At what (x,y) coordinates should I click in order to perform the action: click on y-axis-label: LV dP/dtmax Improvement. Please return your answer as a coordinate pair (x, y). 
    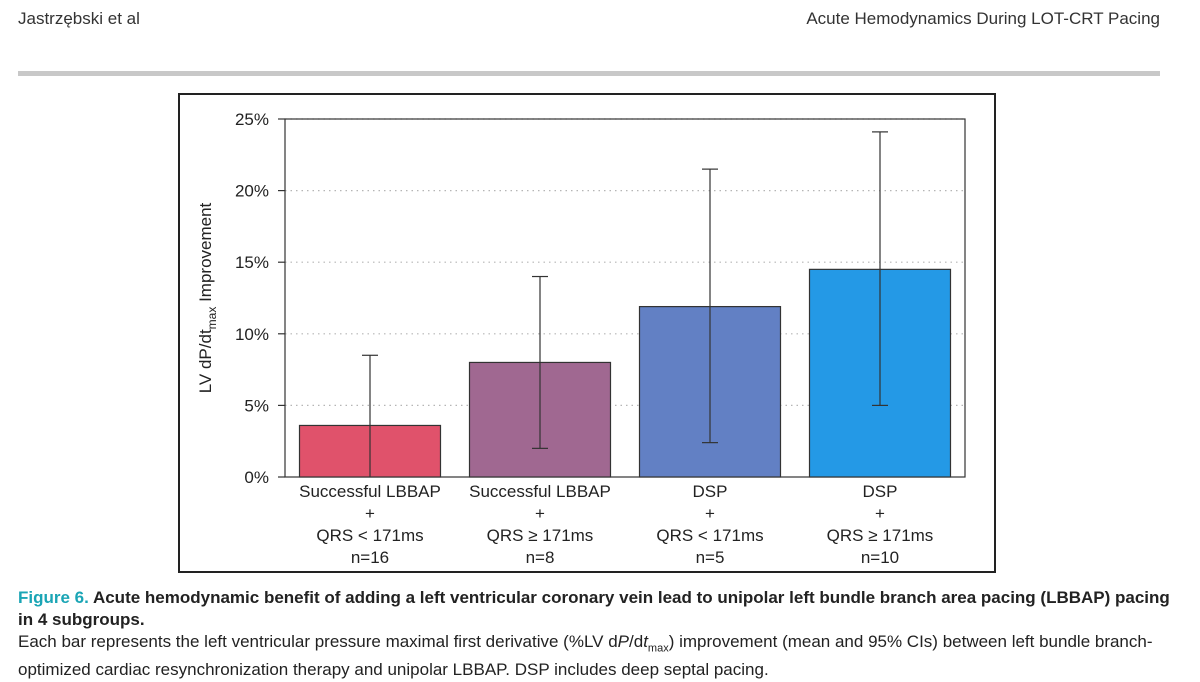
    Looking at the image, I should click on (207, 297).